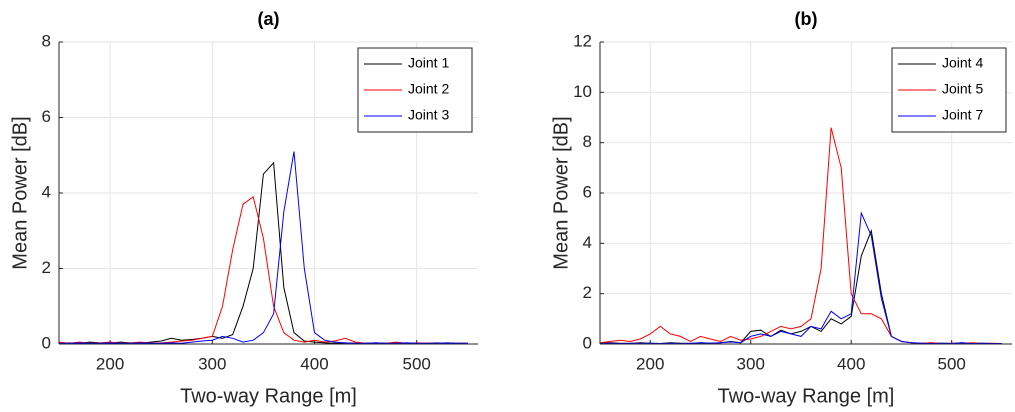 This screenshot has width=1015, height=412. I want to click on legend-label: Joint 2, so click(428, 89).